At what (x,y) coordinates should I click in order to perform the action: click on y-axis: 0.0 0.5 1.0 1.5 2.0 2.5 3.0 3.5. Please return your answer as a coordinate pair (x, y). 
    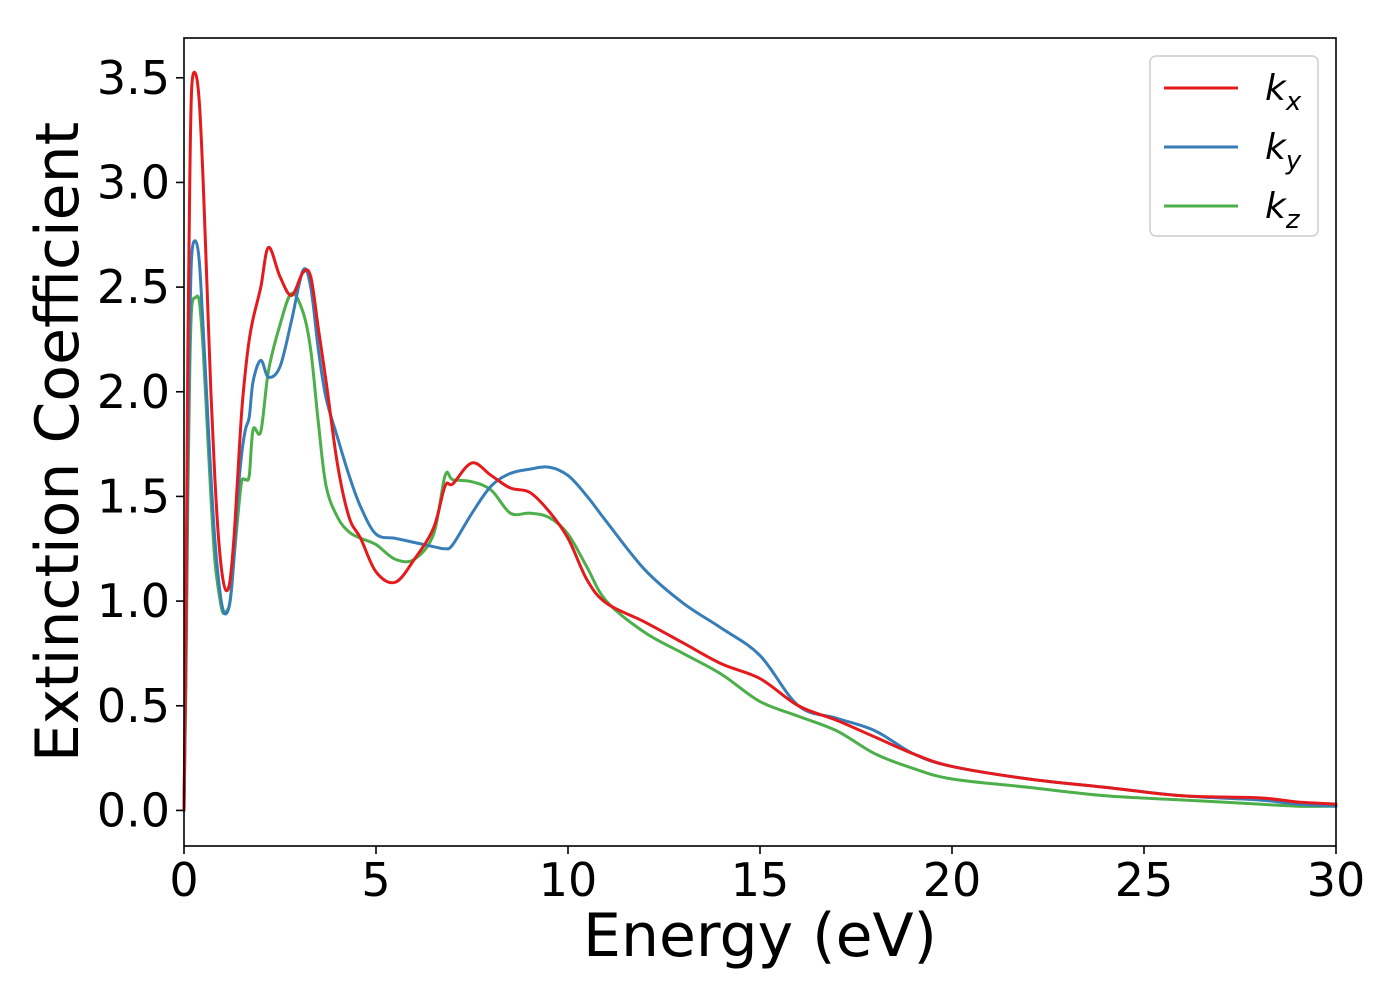
    Looking at the image, I should click on (140, 444).